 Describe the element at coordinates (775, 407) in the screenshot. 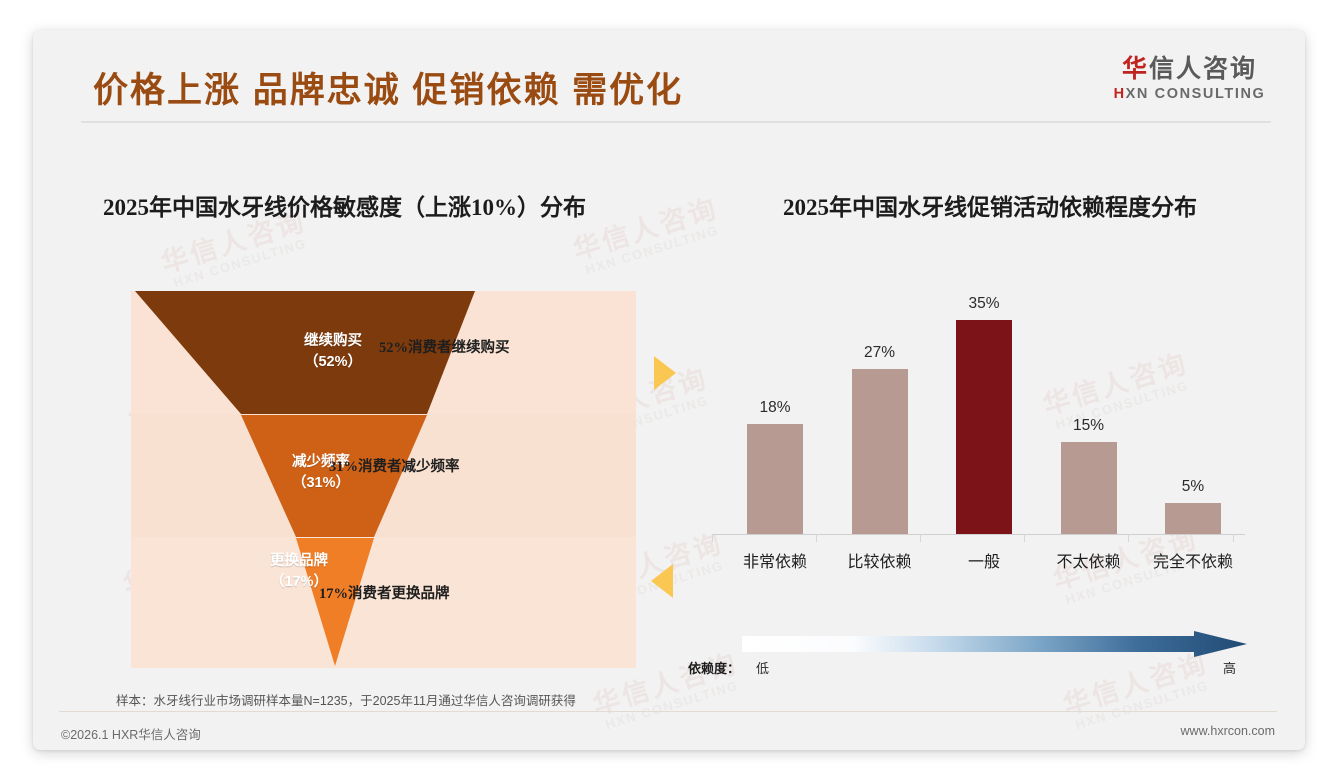

I see `bar-value-label: 18%` at that location.